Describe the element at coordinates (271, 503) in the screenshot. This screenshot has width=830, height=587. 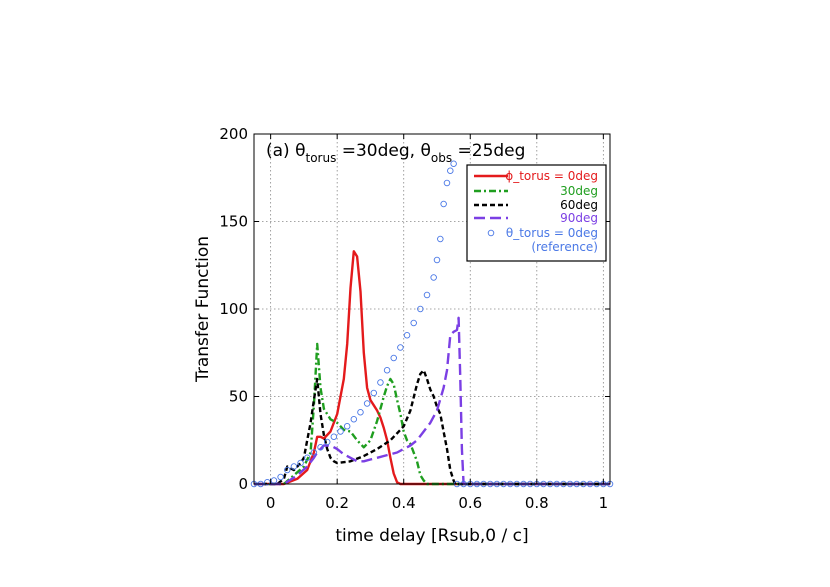
I see `x-tick-label: 0` at that location.